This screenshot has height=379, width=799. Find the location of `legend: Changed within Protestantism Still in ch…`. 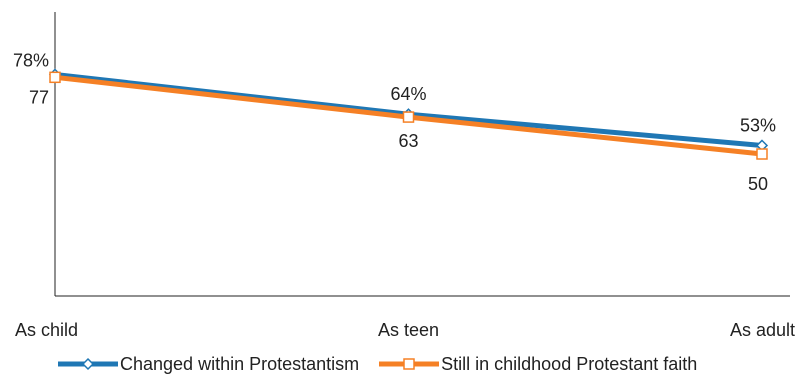

legend: Changed within Protestantism Still in ch… is located at coordinates (387, 364).